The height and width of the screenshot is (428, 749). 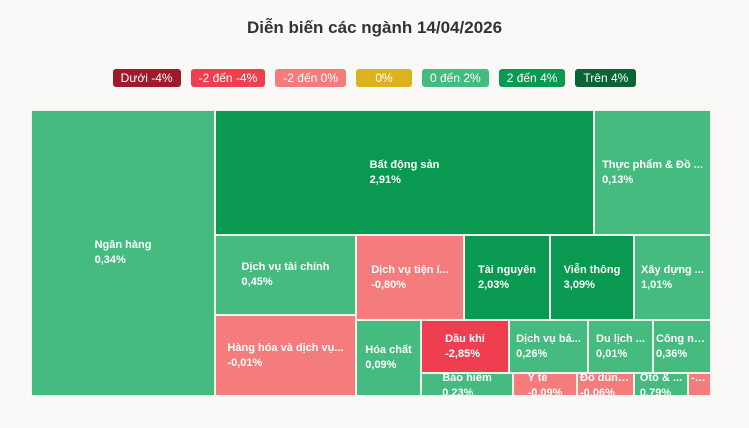 I want to click on cell-label: Dầu khí -2,85%, so click(x=465, y=347).